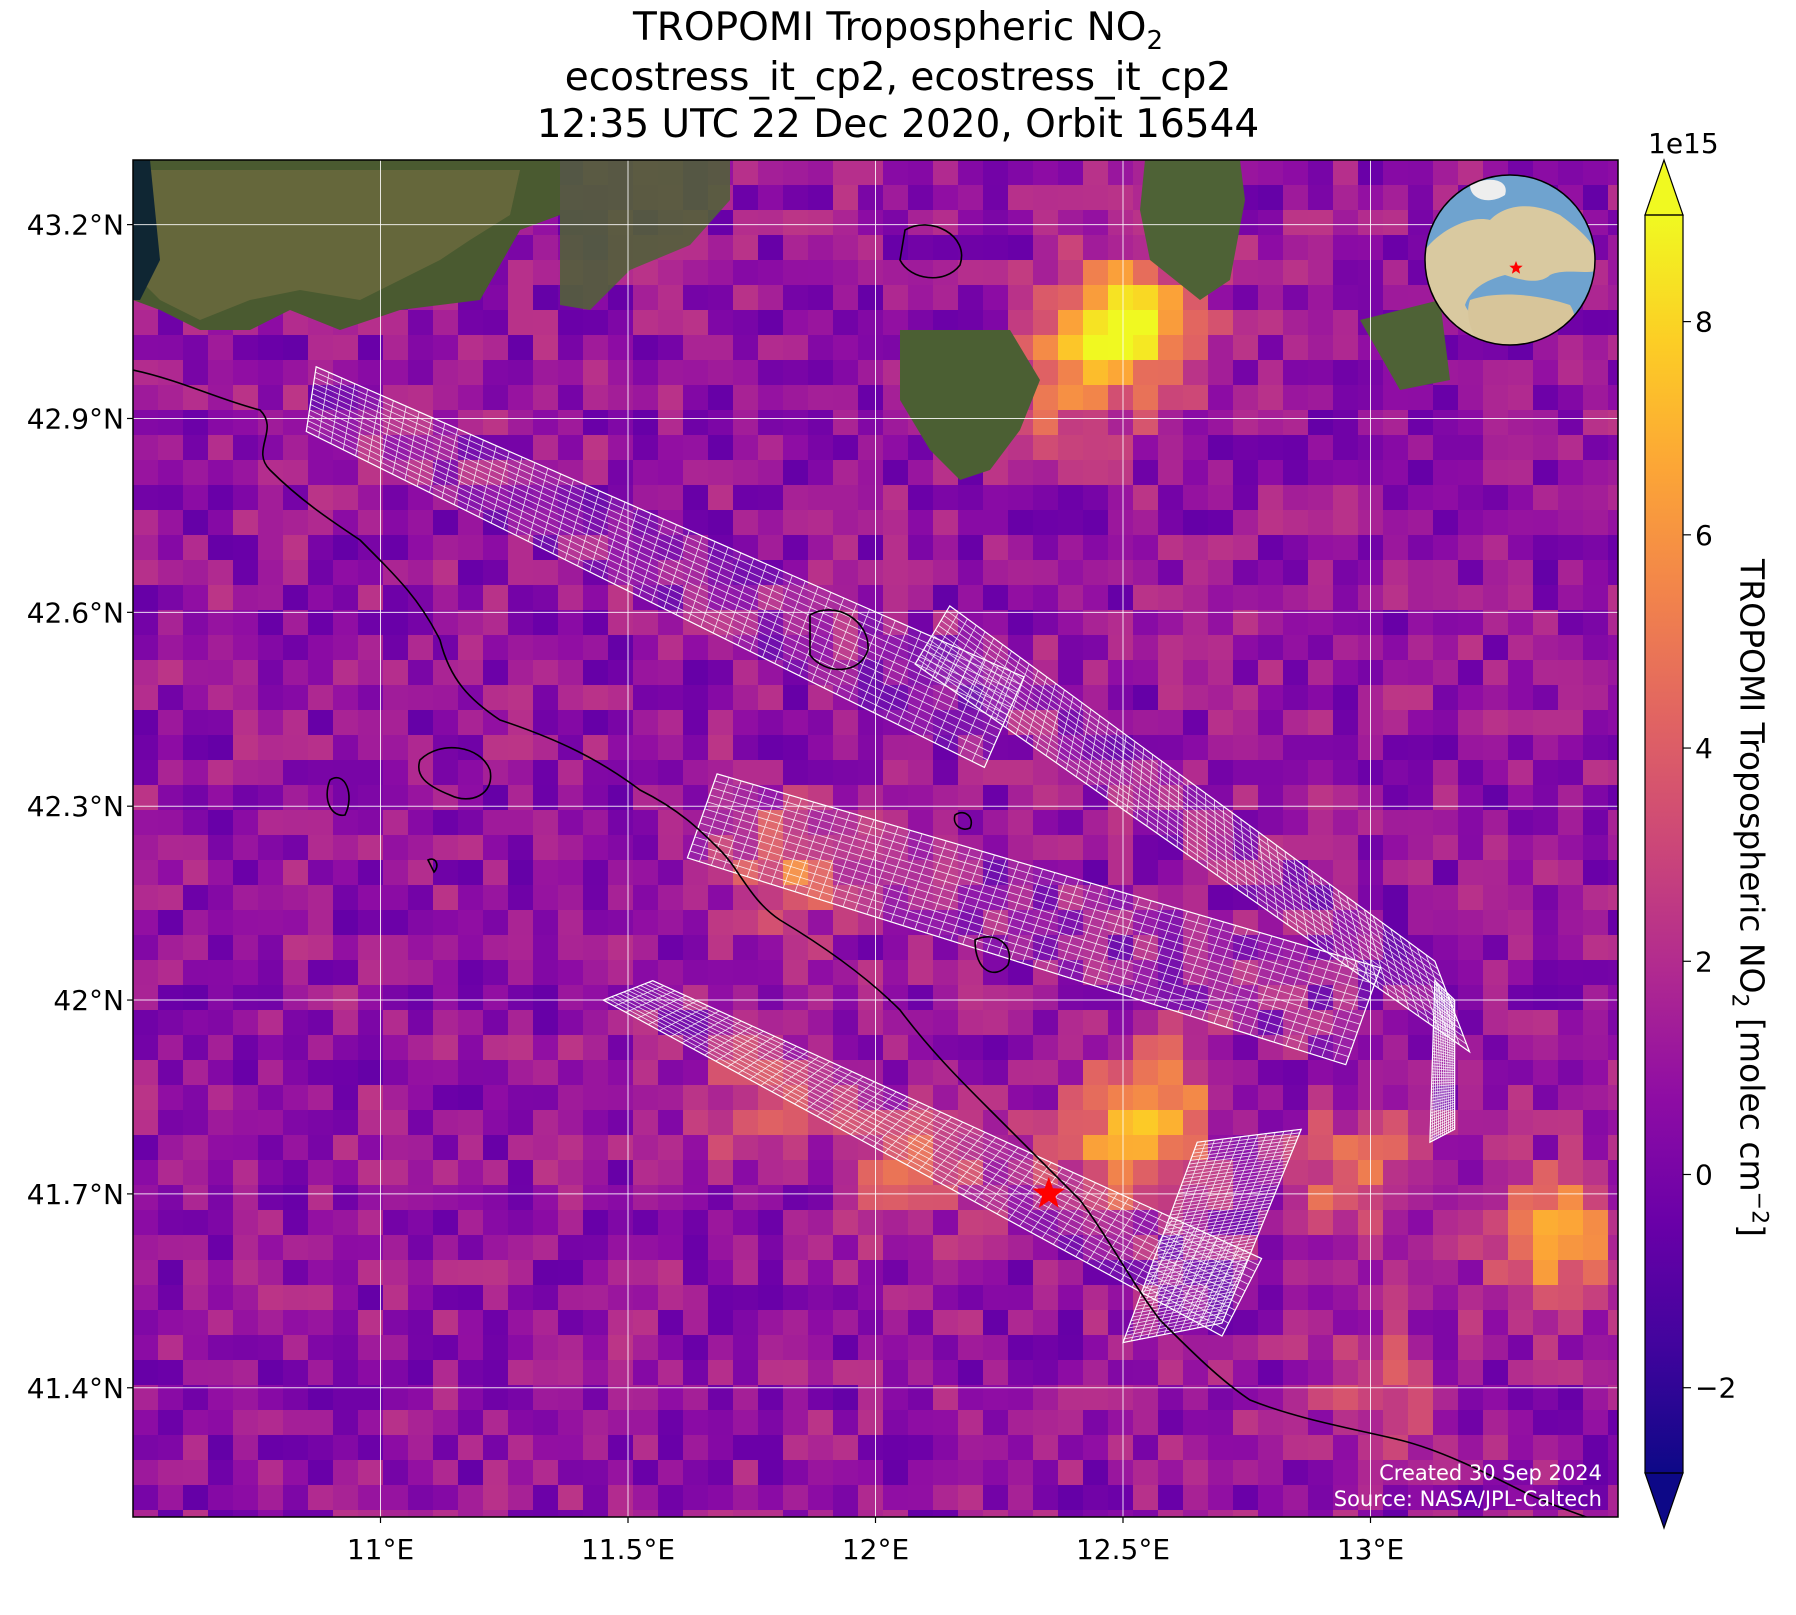  Describe the element at coordinates (88, 1000) in the screenshot. I see `lat-tick-label: 42°N` at that location.